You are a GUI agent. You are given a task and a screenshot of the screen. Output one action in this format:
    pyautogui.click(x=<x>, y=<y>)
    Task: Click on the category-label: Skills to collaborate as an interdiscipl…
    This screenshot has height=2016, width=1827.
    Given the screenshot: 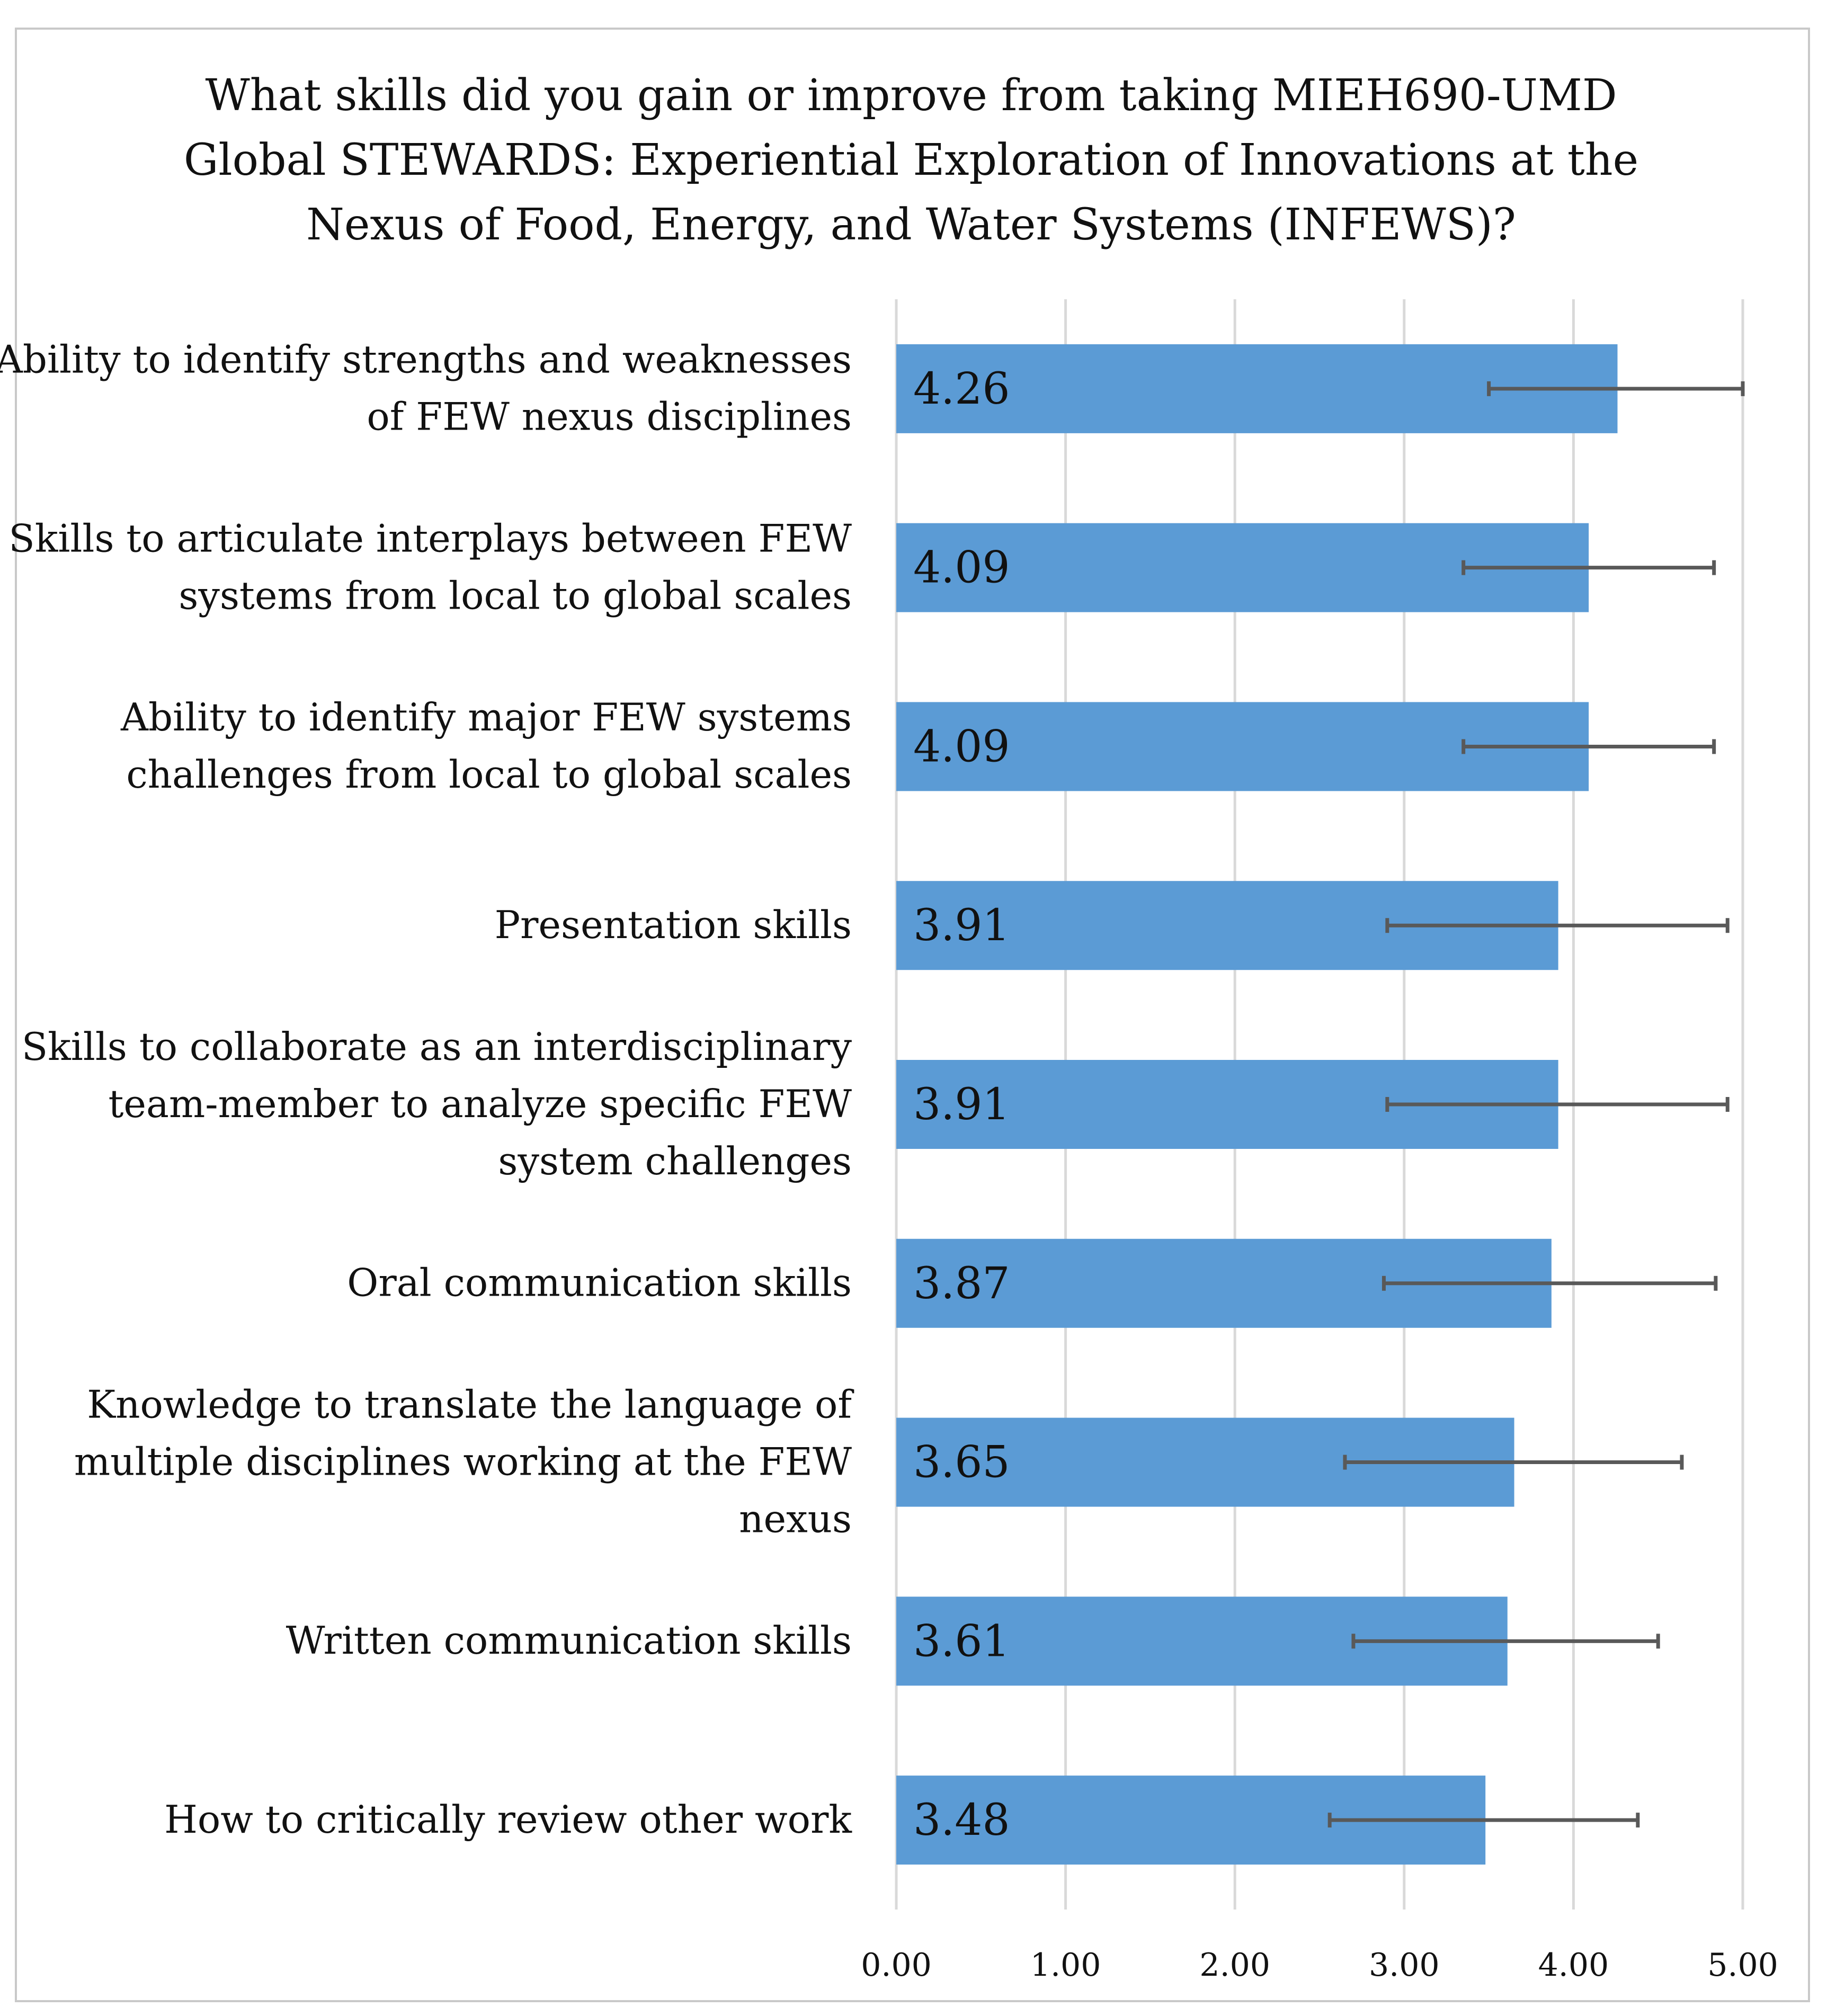 What is the action you would take?
    pyautogui.click(x=437, y=1103)
    